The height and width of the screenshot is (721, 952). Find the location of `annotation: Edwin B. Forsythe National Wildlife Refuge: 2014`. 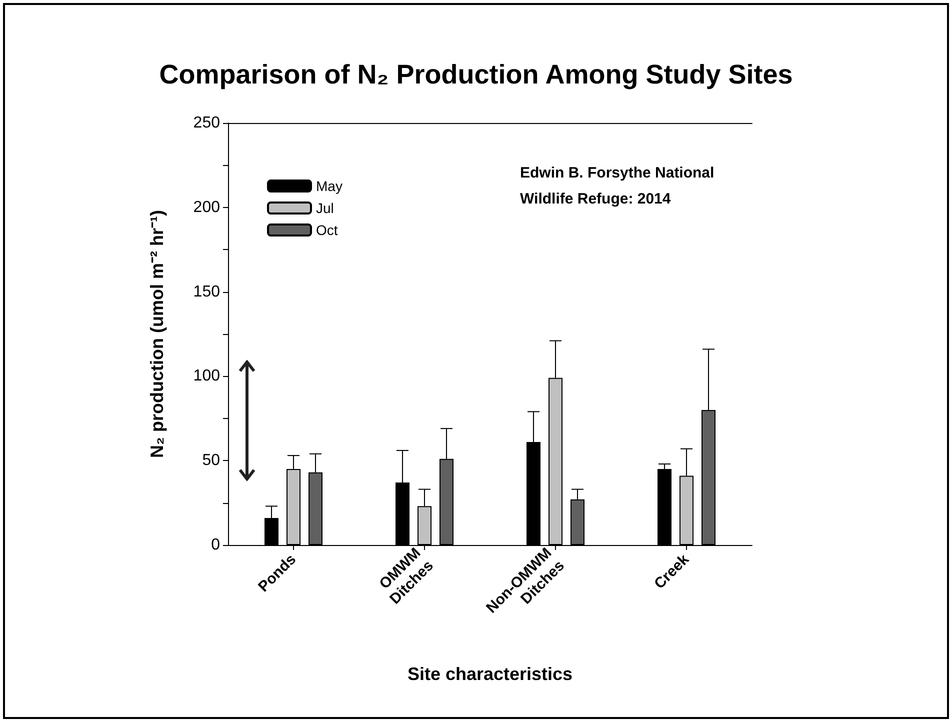

annotation: Edwin B. Forsythe National Wildlife Refuge: 2014 is located at coordinates (617, 186).